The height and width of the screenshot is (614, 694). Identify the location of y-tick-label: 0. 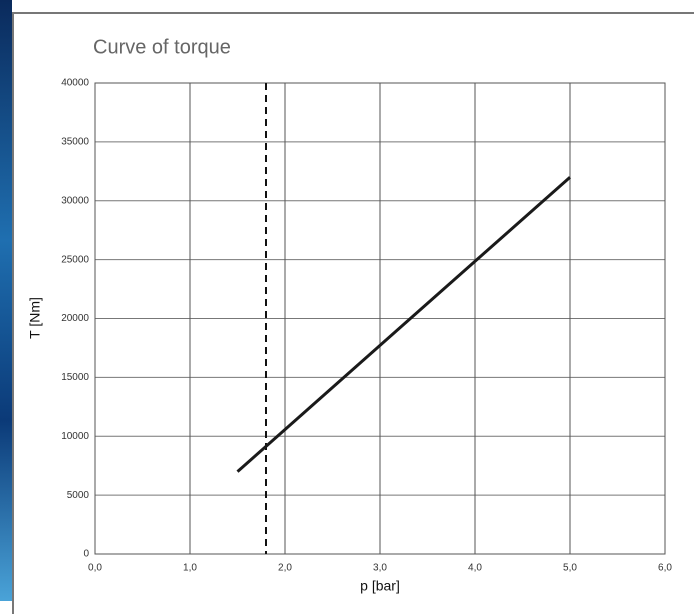
(86, 554).